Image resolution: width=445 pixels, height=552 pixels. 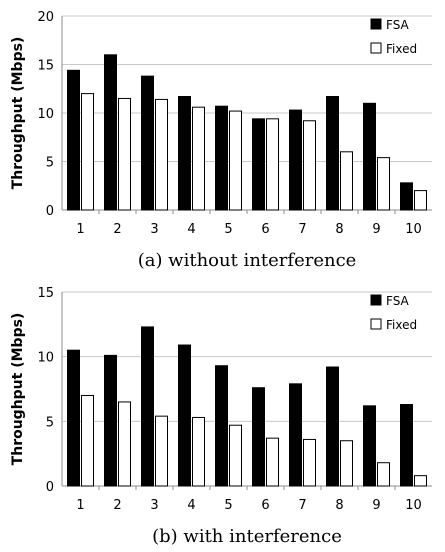 What do you see at coordinates (247, 260) in the screenshot?
I see `chart-caption: (a) without interference` at bounding box center [247, 260].